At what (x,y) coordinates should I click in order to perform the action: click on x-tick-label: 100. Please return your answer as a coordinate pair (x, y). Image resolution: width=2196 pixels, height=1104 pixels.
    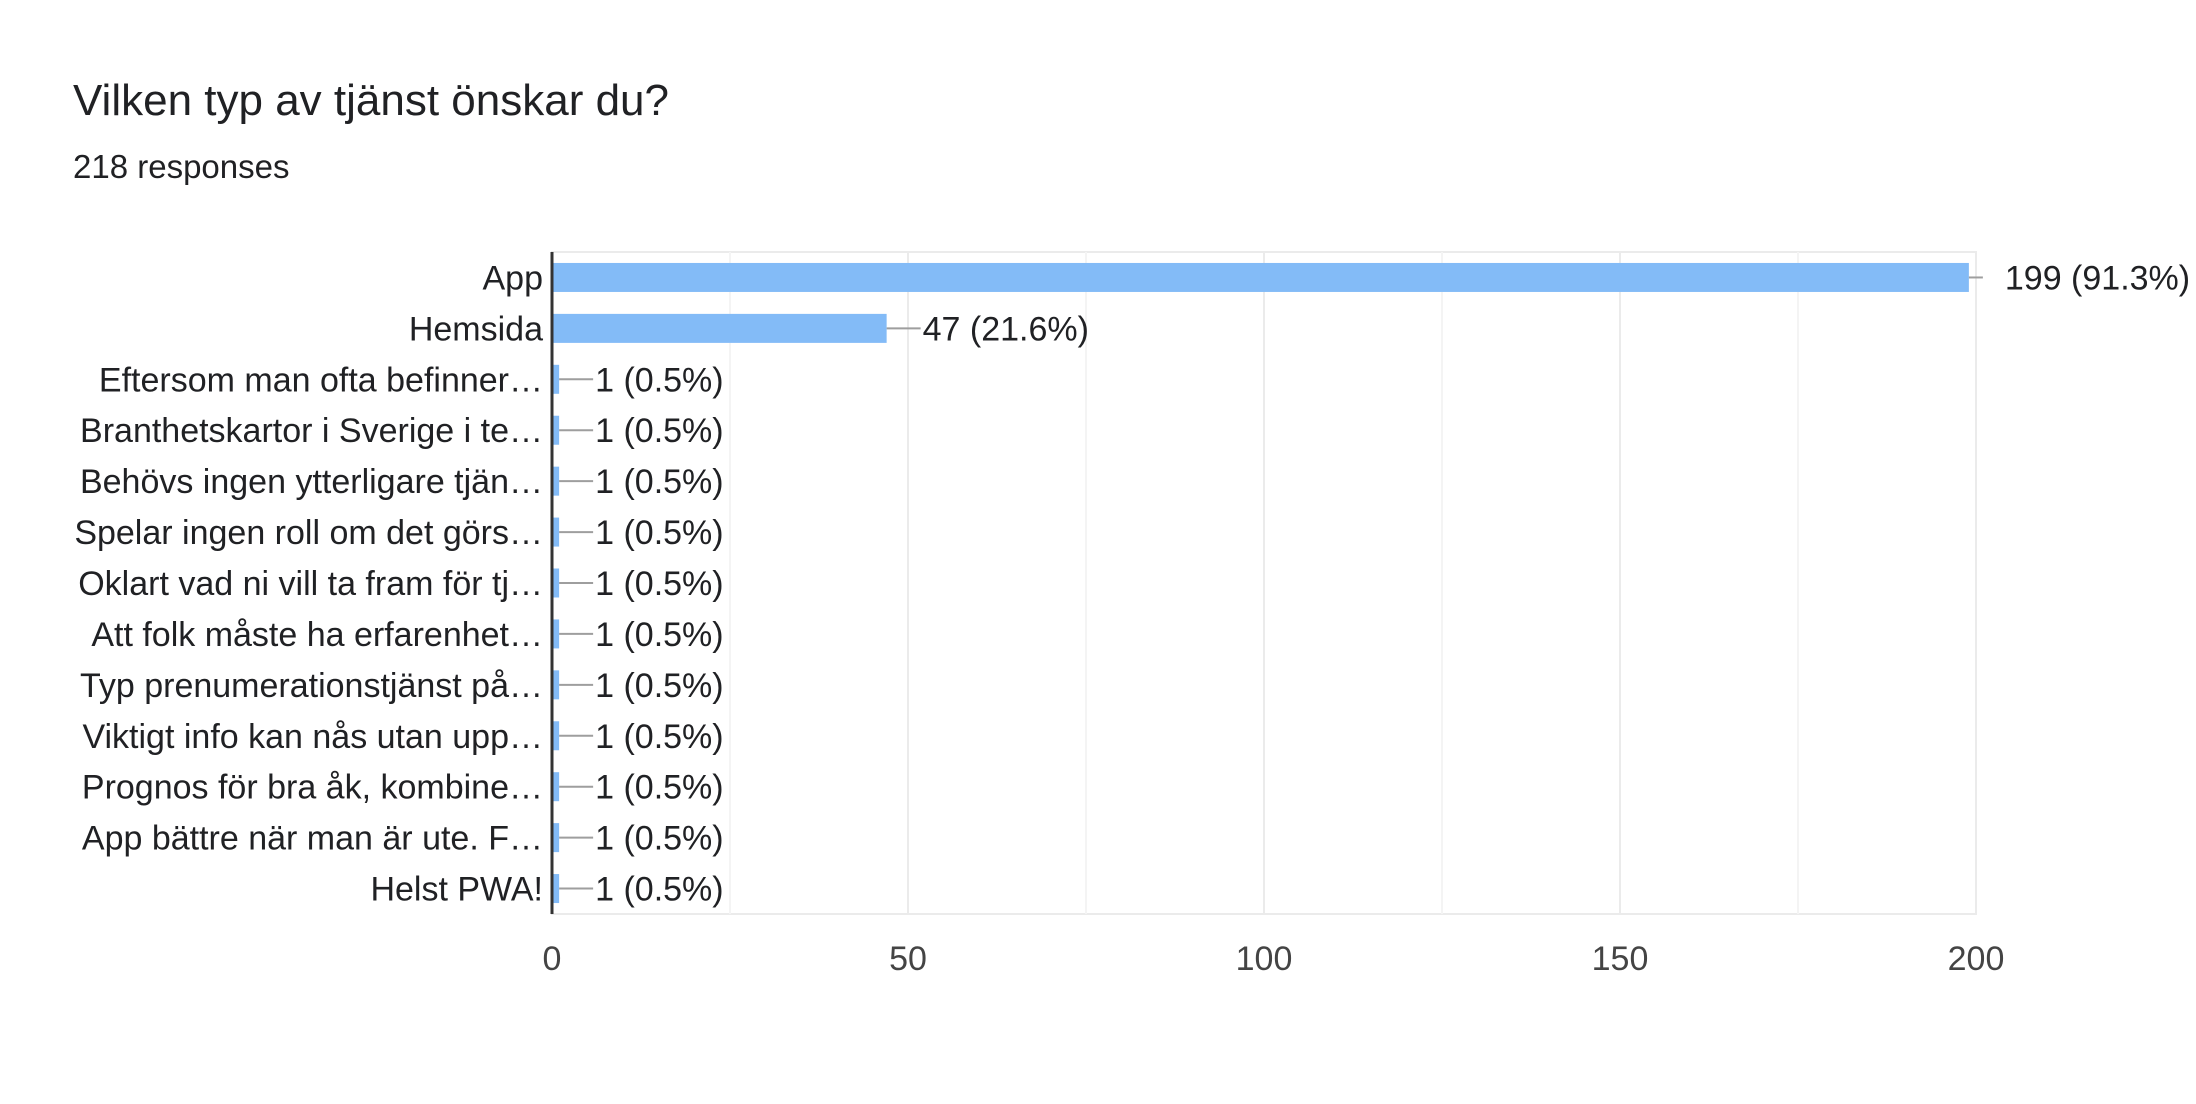
    Looking at the image, I should click on (1264, 959).